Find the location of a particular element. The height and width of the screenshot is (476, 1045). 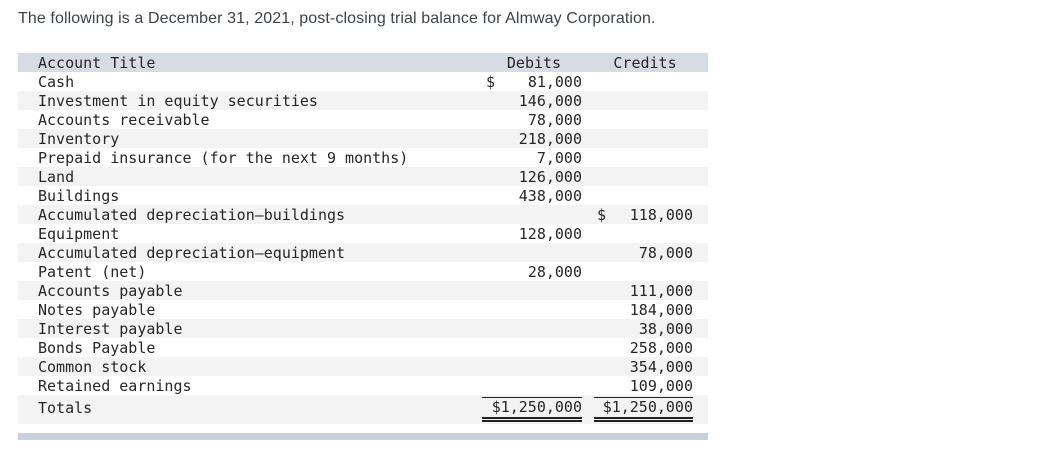

debit-amount: 218,000 is located at coordinates (550, 138).